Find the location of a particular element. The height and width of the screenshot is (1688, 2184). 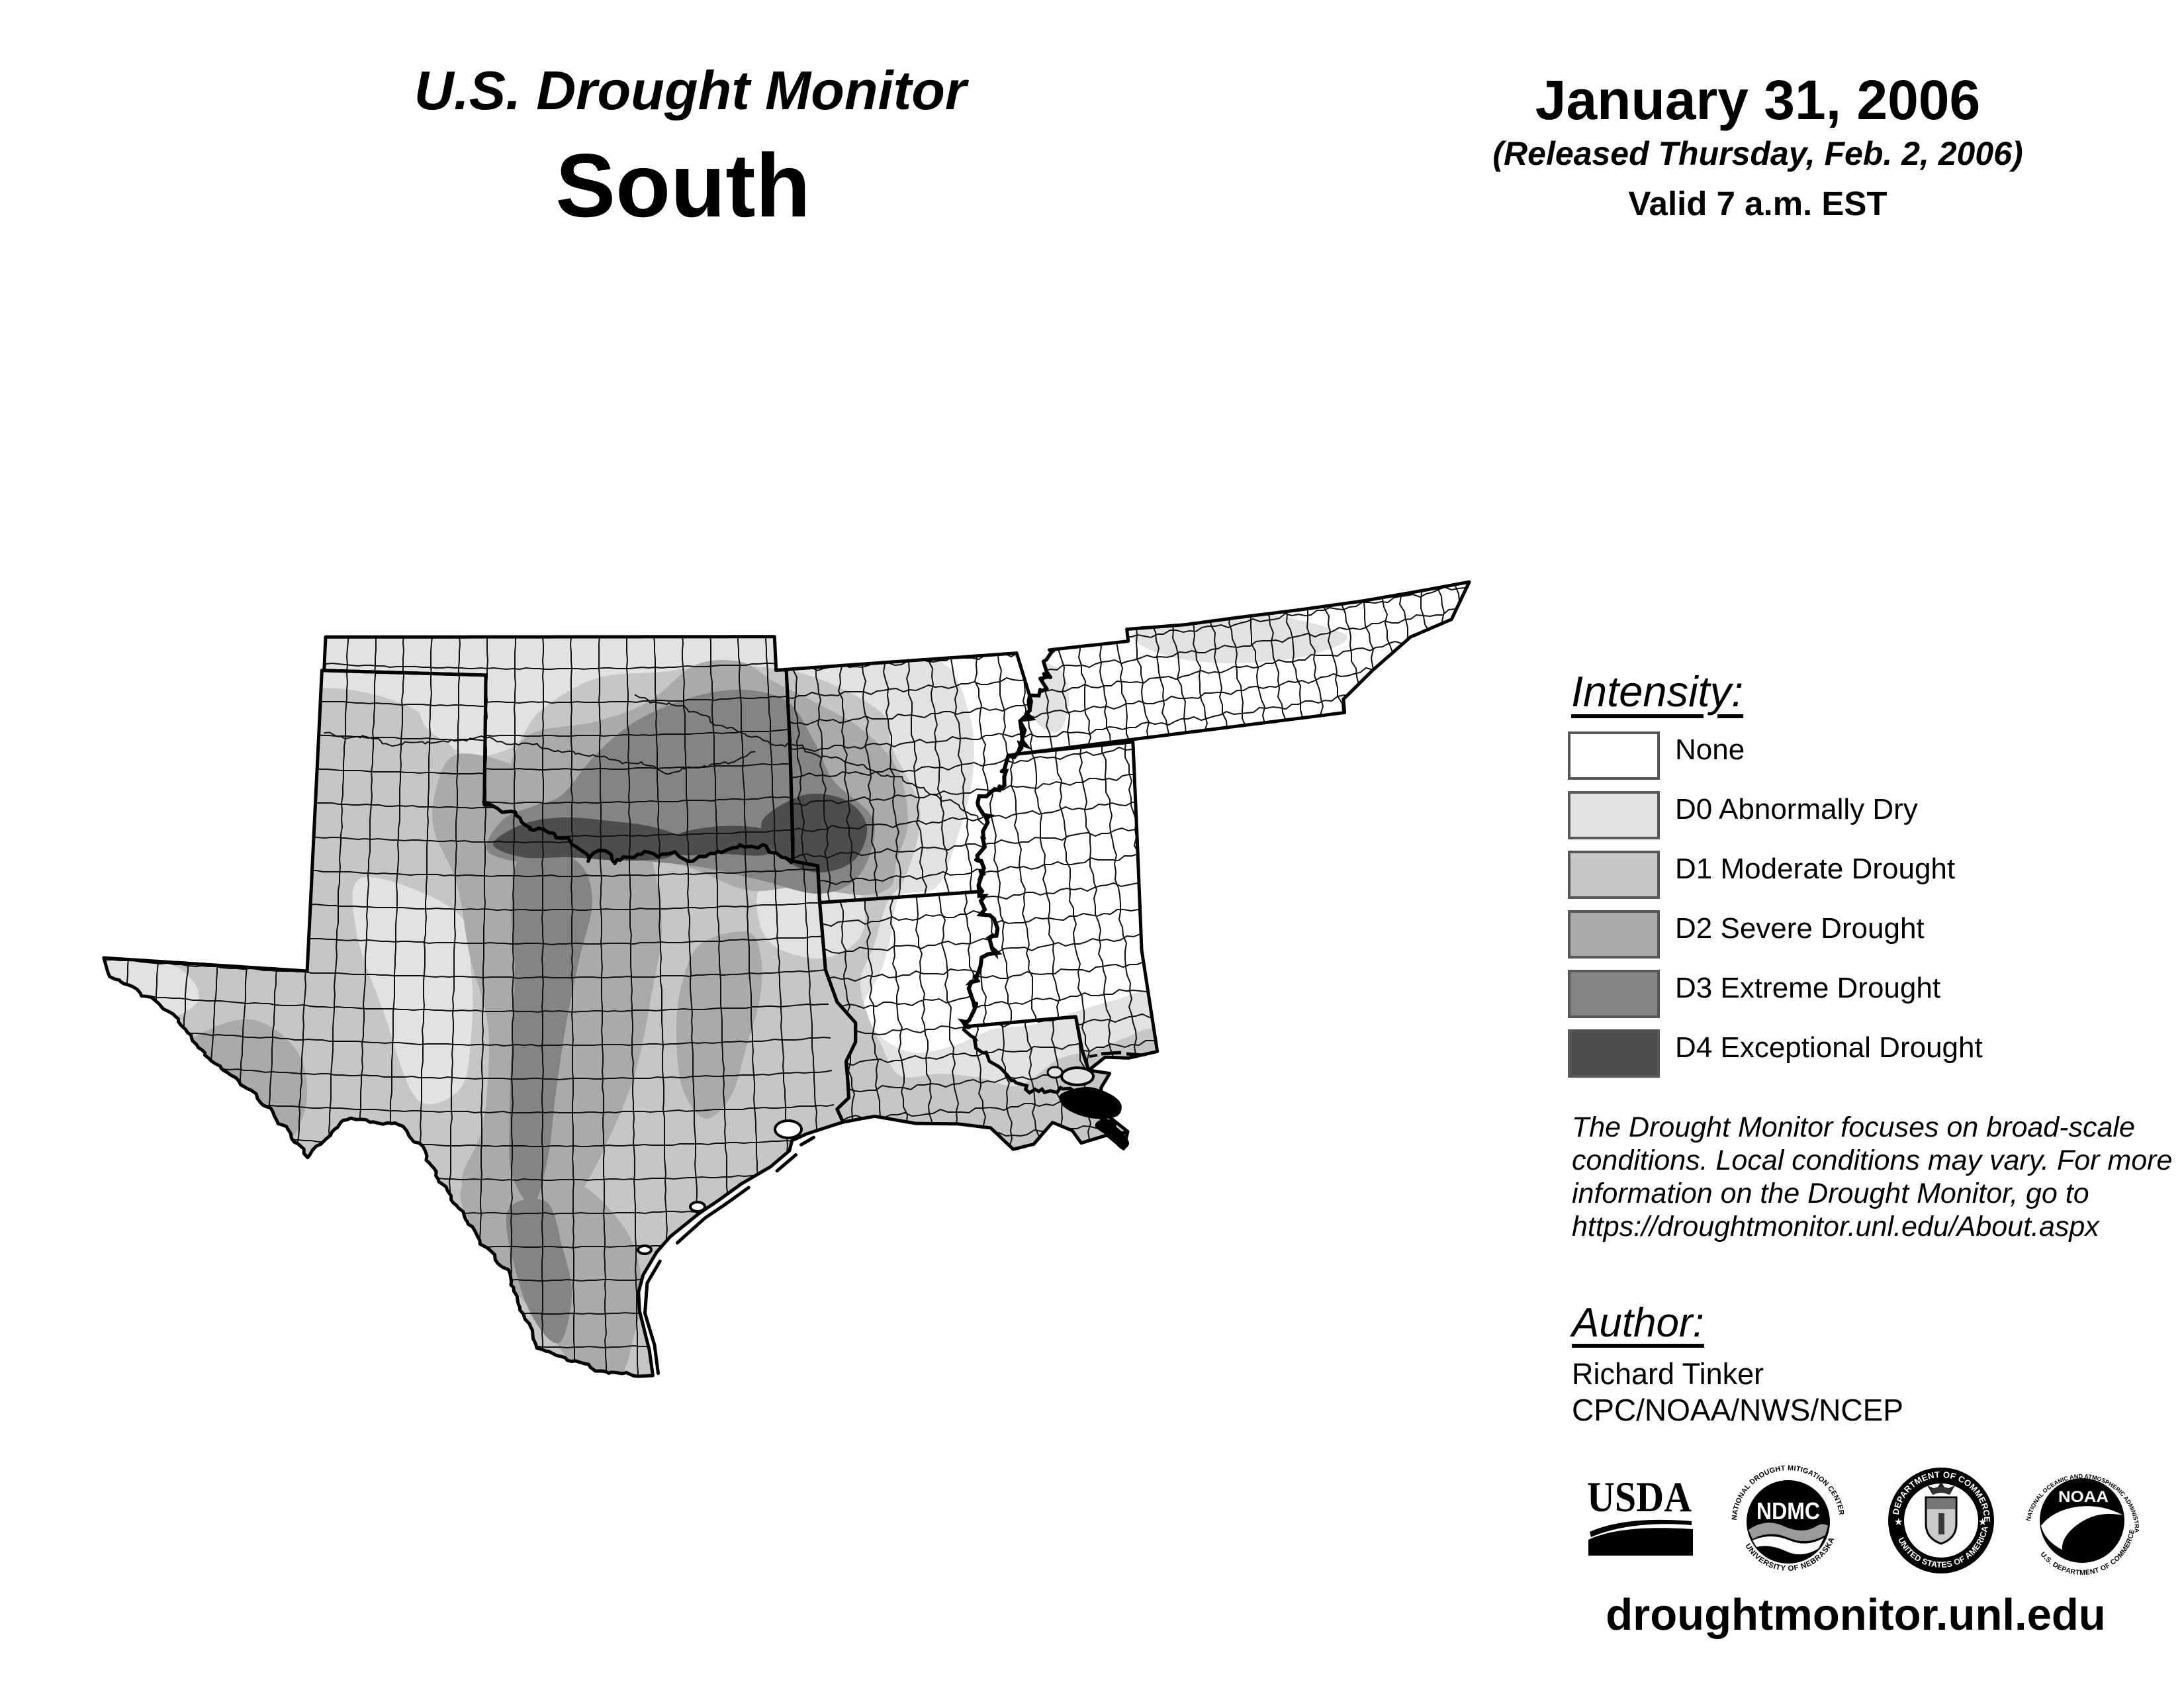

svg-text: USDA is located at coordinates (1639, 1499).